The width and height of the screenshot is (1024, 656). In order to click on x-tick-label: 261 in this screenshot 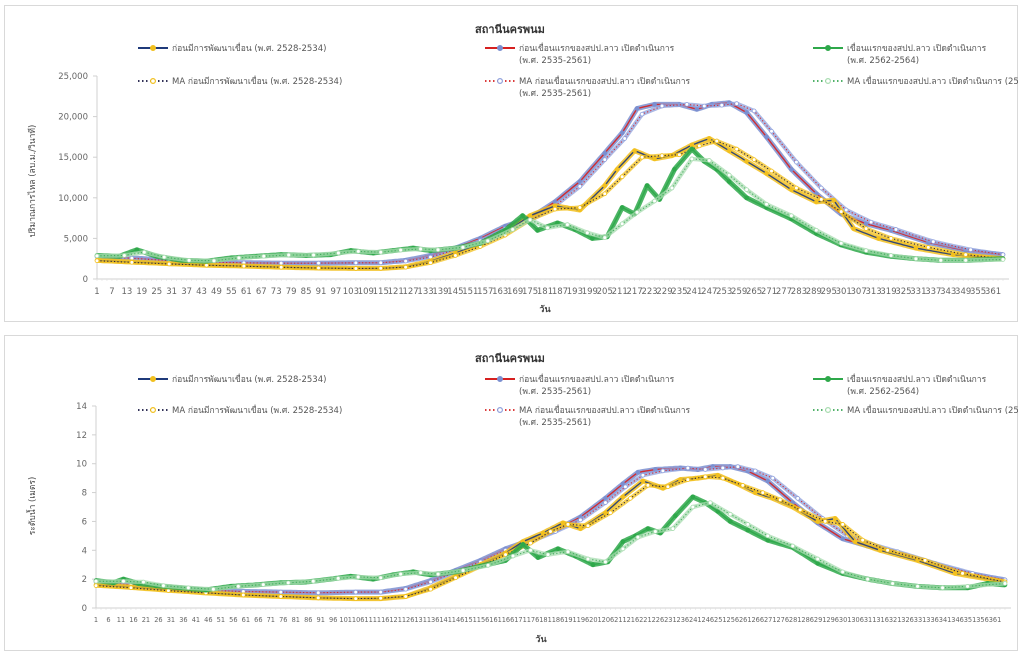, I will do `click(745, 620)`.